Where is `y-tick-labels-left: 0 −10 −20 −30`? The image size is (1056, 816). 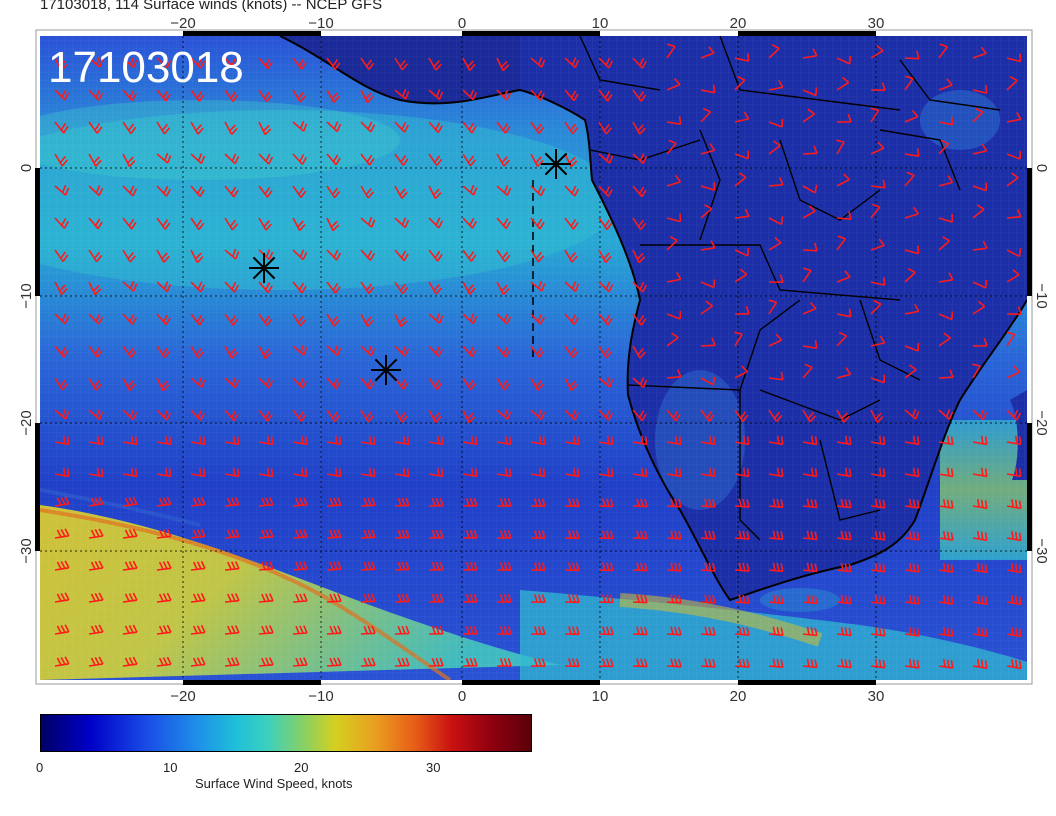
y-tick-labels-left: 0 −10 −20 −30 is located at coordinates (26, 364).